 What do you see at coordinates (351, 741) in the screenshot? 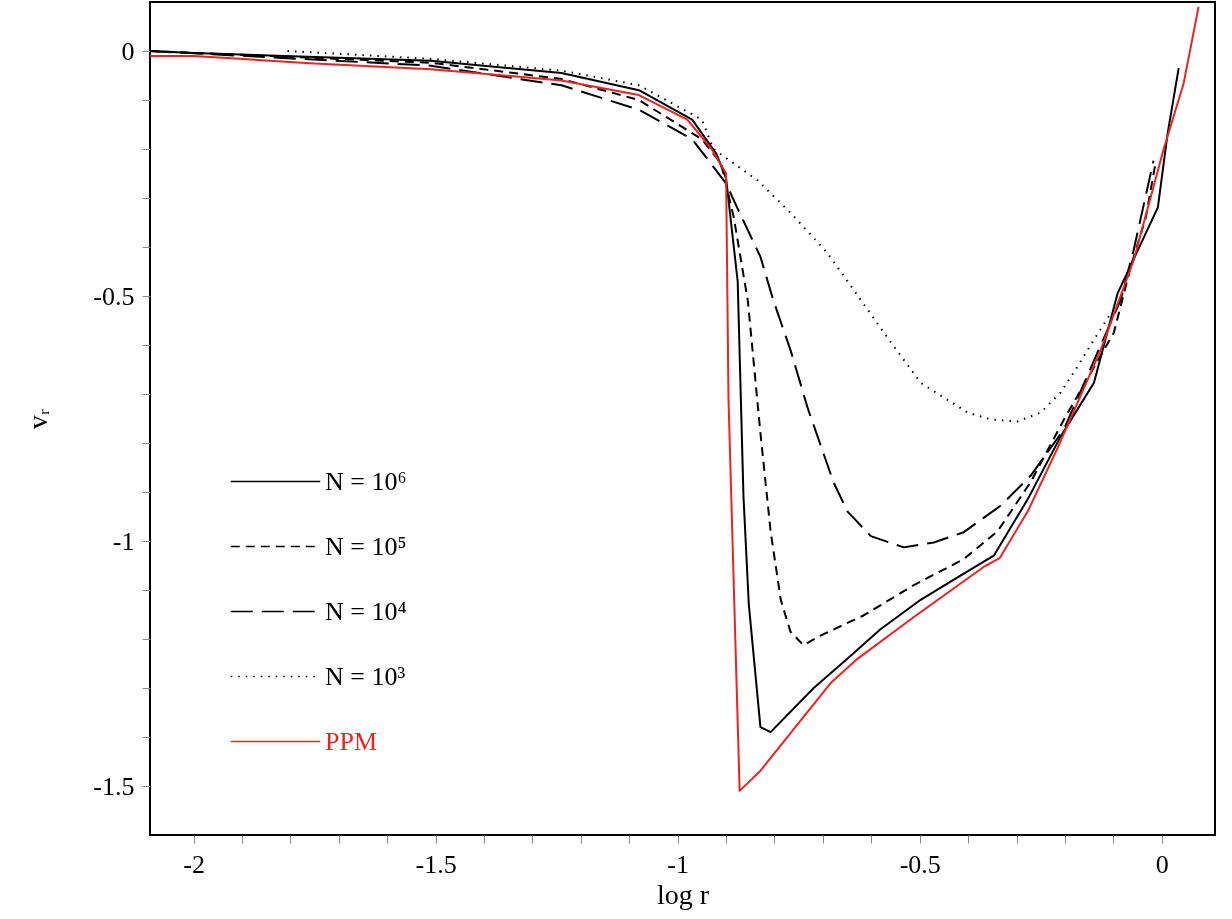
I see `legend-label: PPM` at bounding box center [351, 741].